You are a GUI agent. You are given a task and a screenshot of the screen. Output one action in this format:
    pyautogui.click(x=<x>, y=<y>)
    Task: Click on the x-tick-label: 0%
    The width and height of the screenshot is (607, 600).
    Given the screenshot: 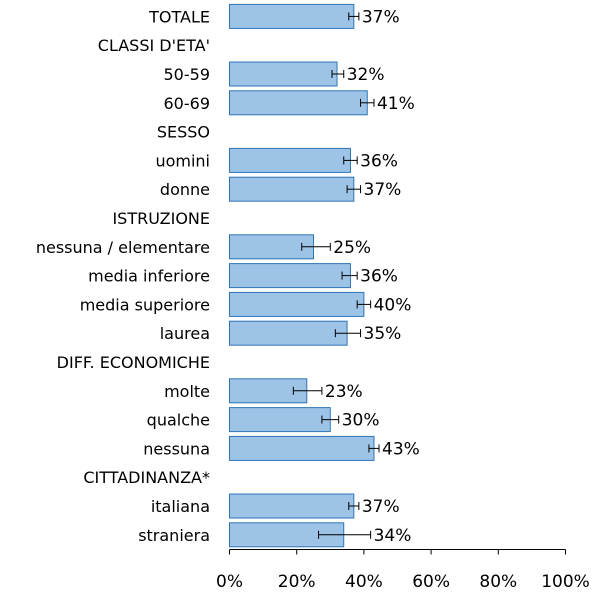 What is the action you would take?
    pyautogui.click(x=229, y=582)
    